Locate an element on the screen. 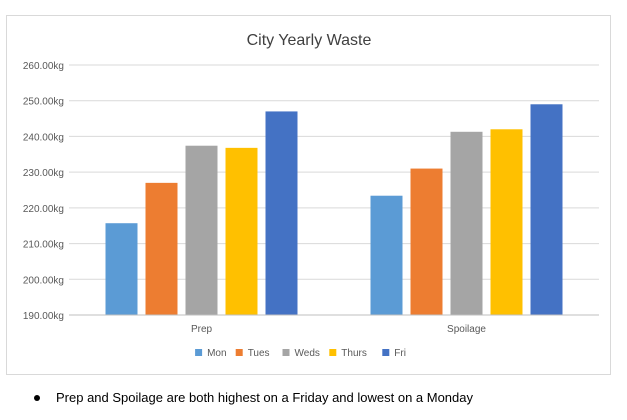 The height and width of the screenshot is (420, 627). legend-swatch-mon is located at coordinates (199, 352).